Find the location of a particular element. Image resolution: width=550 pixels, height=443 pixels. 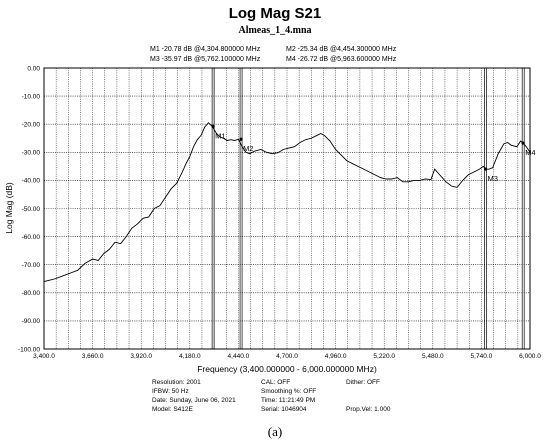

x-tick-label: 3,660.0 is located at coordinates (93, 356).